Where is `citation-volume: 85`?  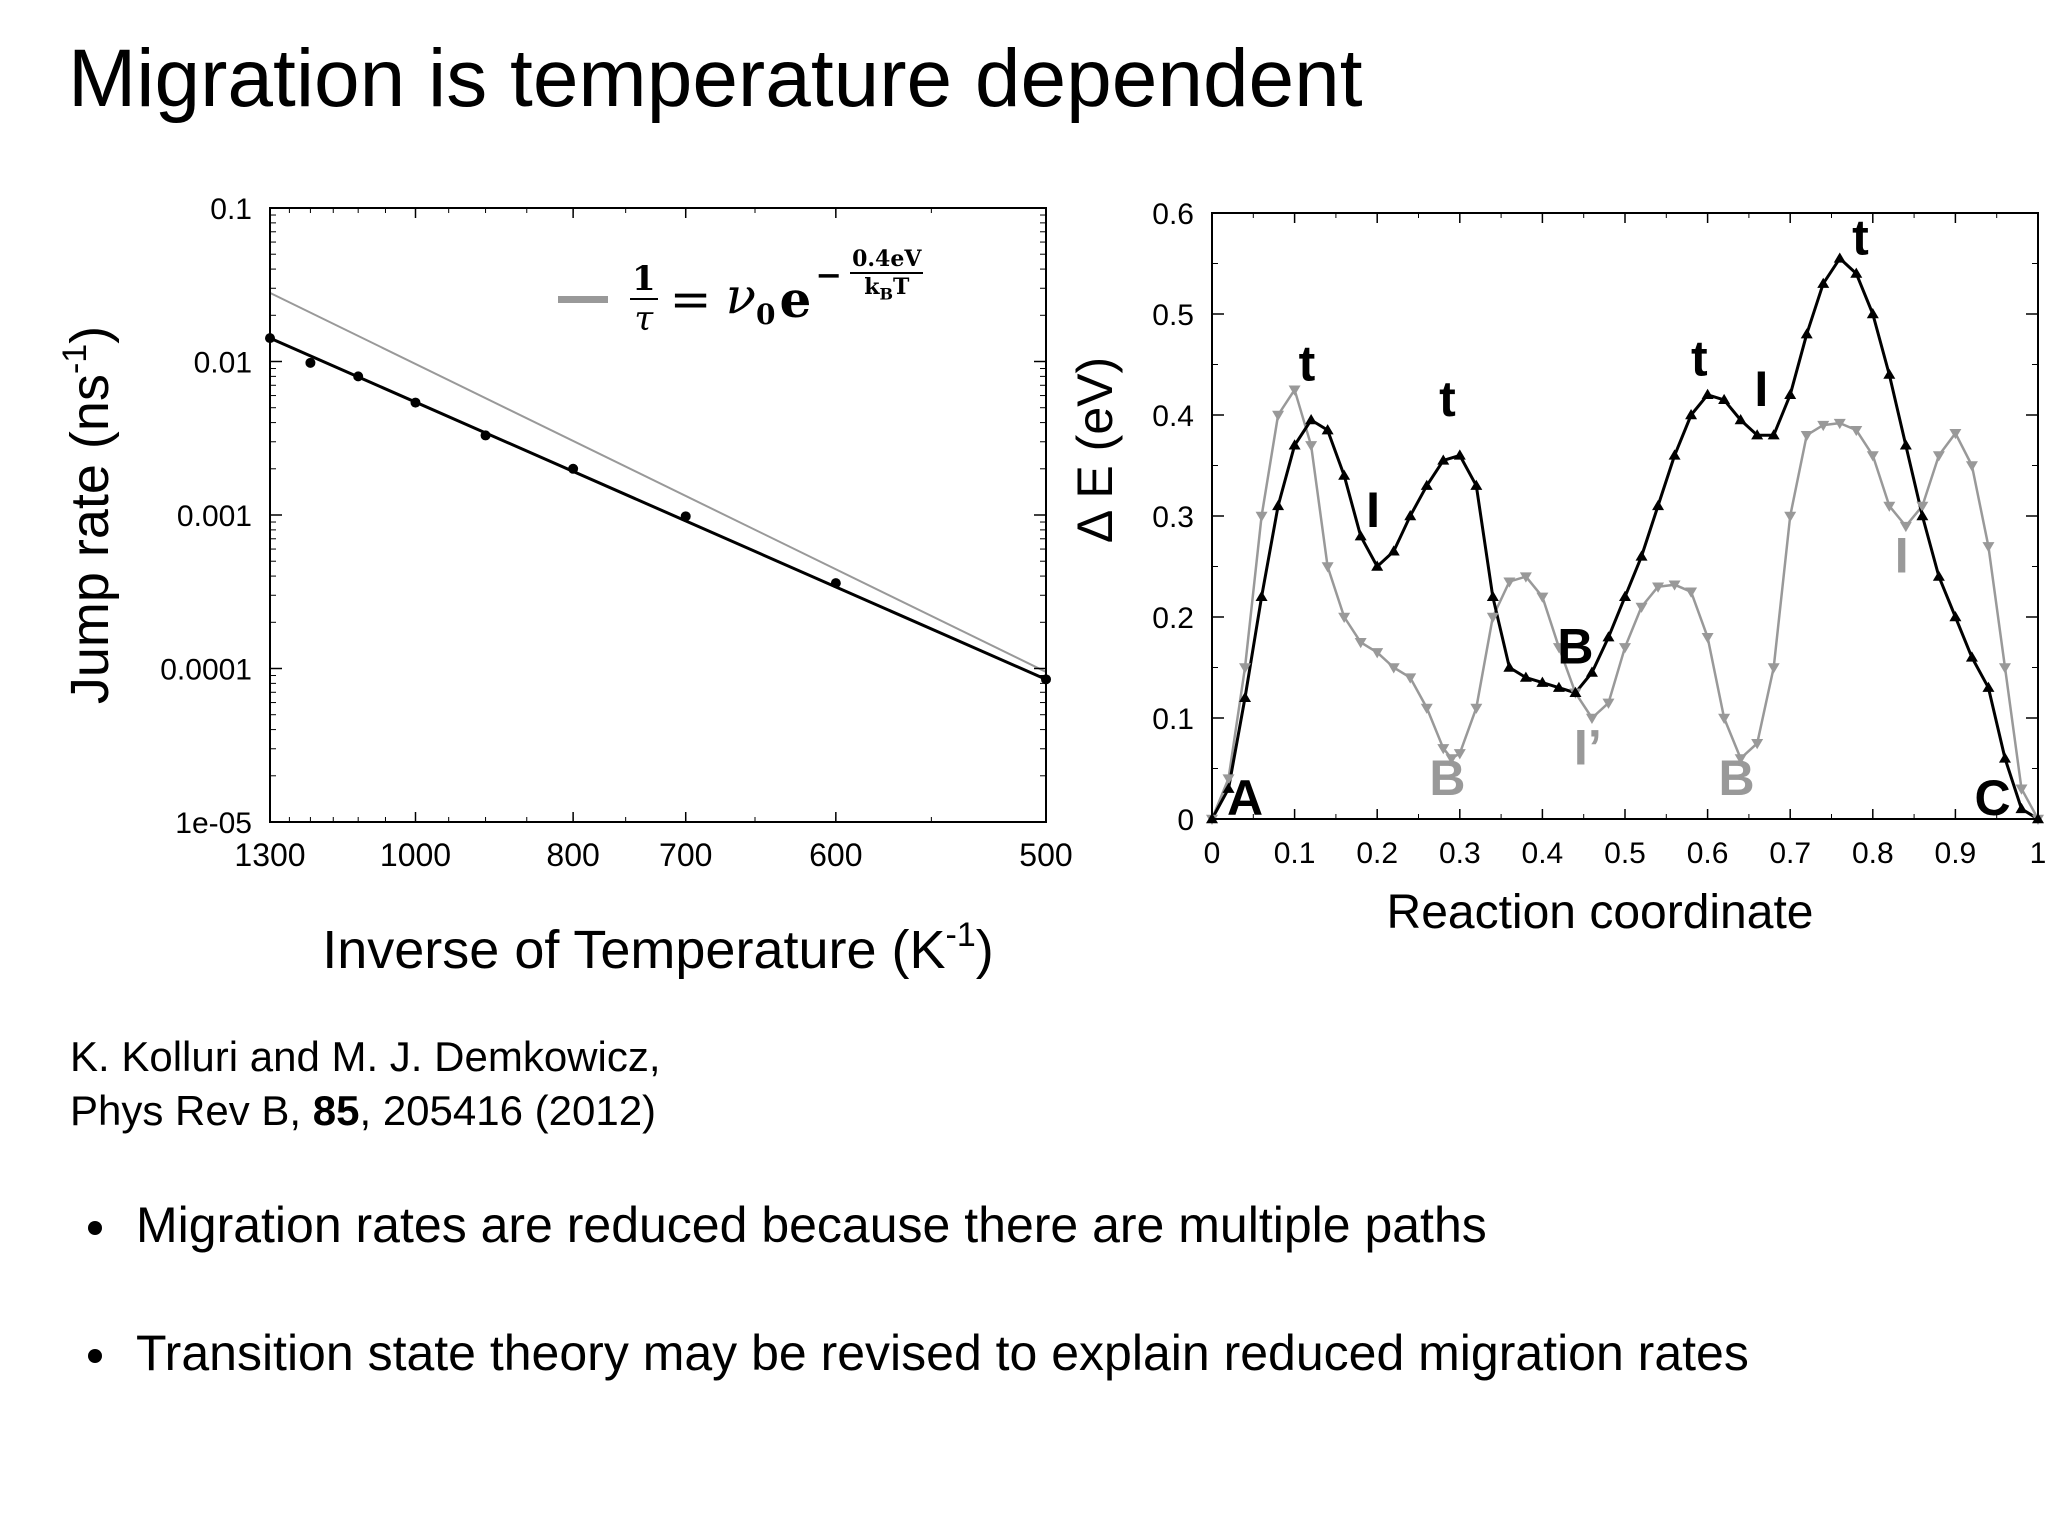
citation-volume: 85 is located at coordinates (336, 1110).